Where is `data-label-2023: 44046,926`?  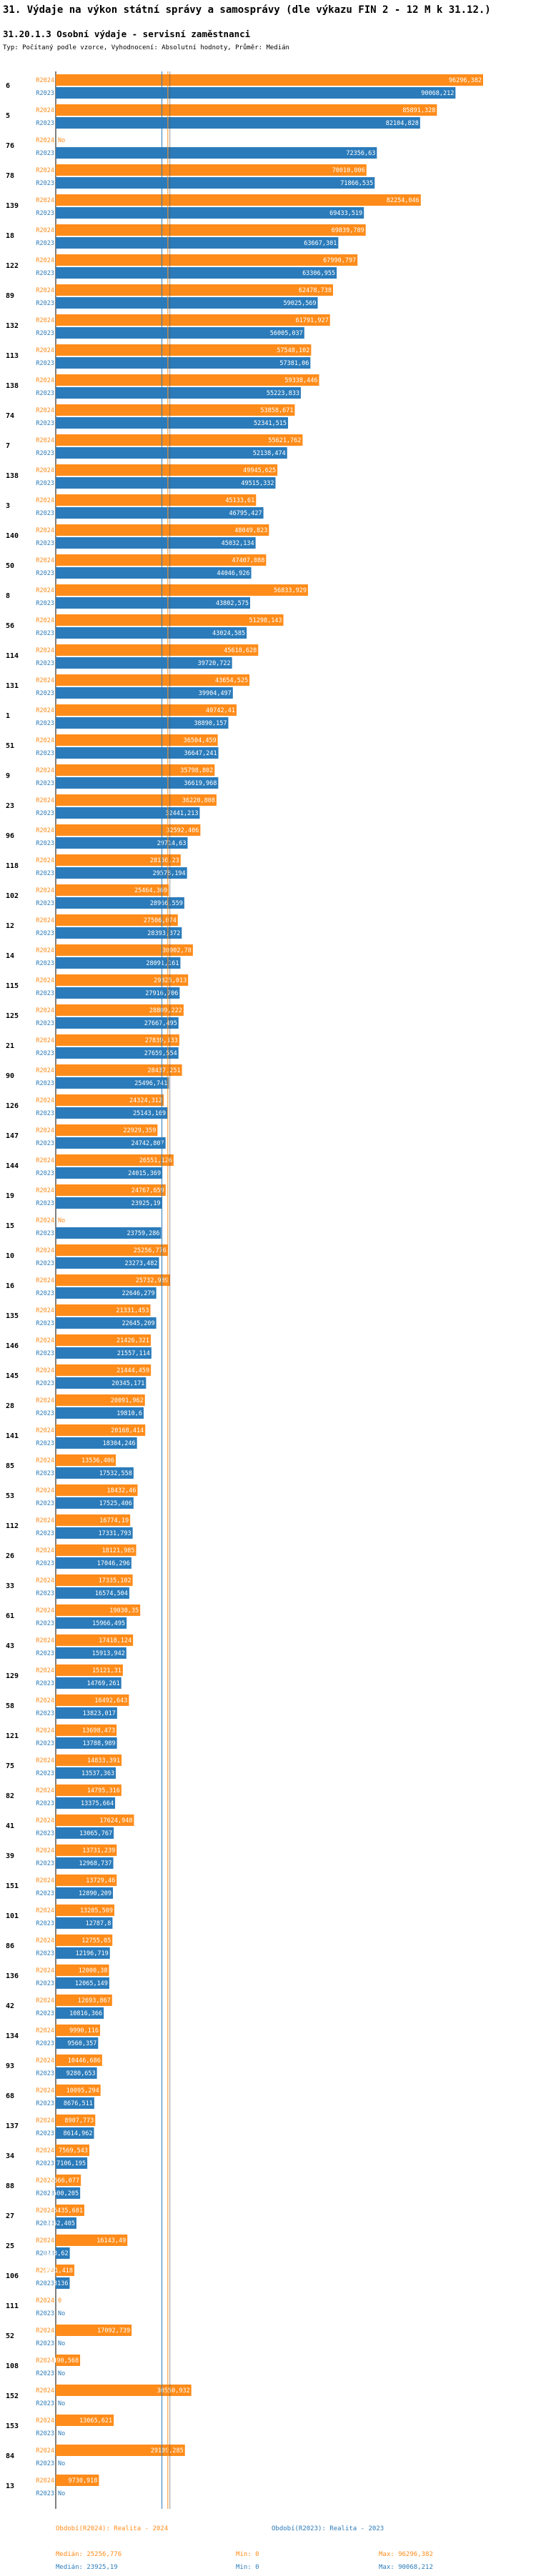
data-label-2023: 44046,926 is located at coordinates (233, 574).